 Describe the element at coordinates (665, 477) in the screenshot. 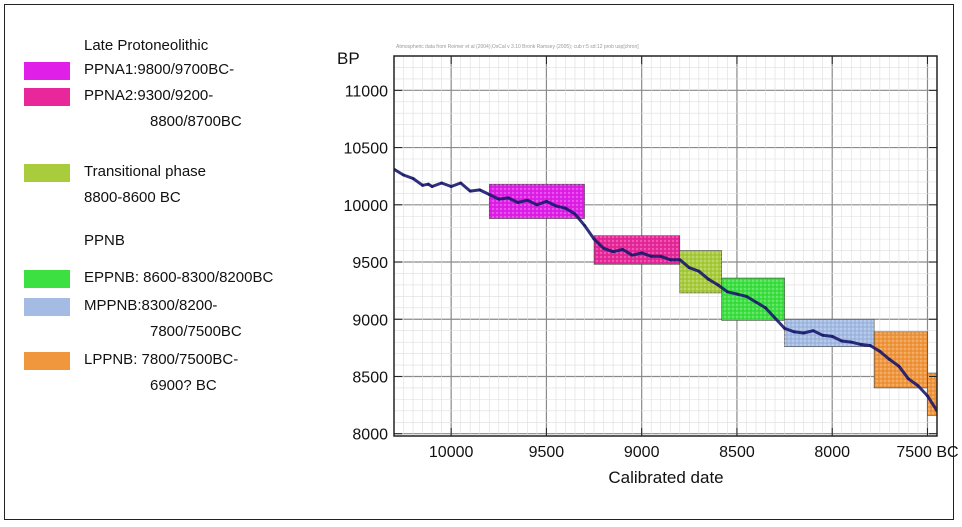

I see `x-axis-label: Calibrated date` at that location.